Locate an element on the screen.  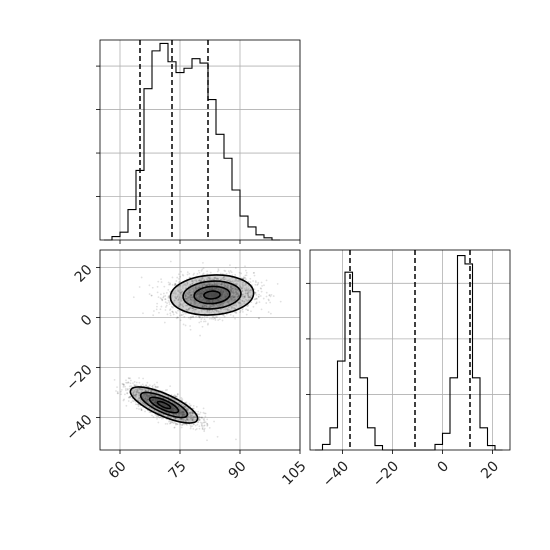
joint-xtick-label: 60 is located at coordinates (118, 470).